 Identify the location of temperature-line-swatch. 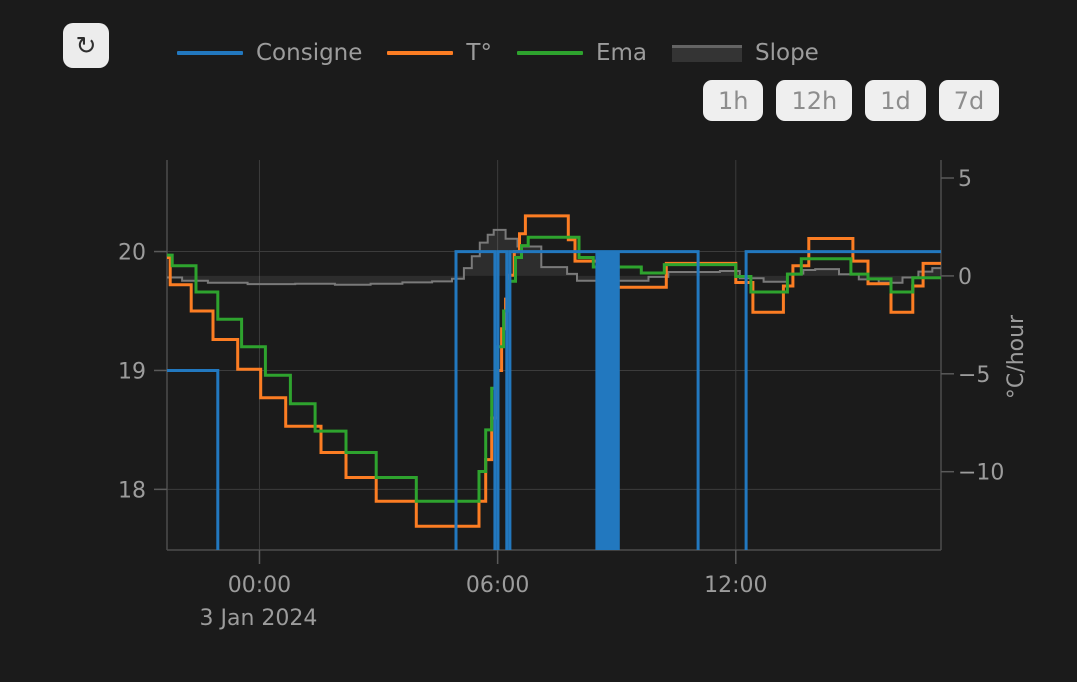
(420, 53).